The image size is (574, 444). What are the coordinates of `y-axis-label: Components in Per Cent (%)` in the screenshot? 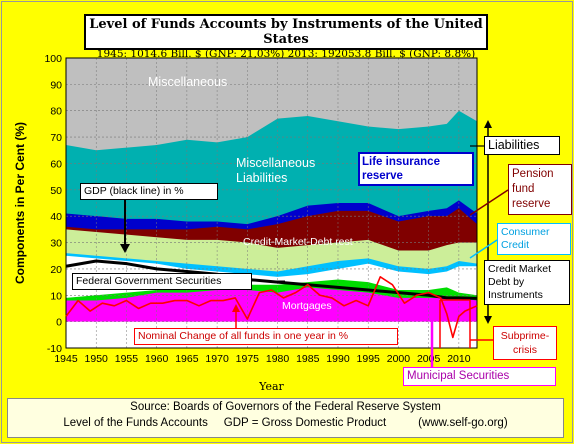 It's located at (20, 203).